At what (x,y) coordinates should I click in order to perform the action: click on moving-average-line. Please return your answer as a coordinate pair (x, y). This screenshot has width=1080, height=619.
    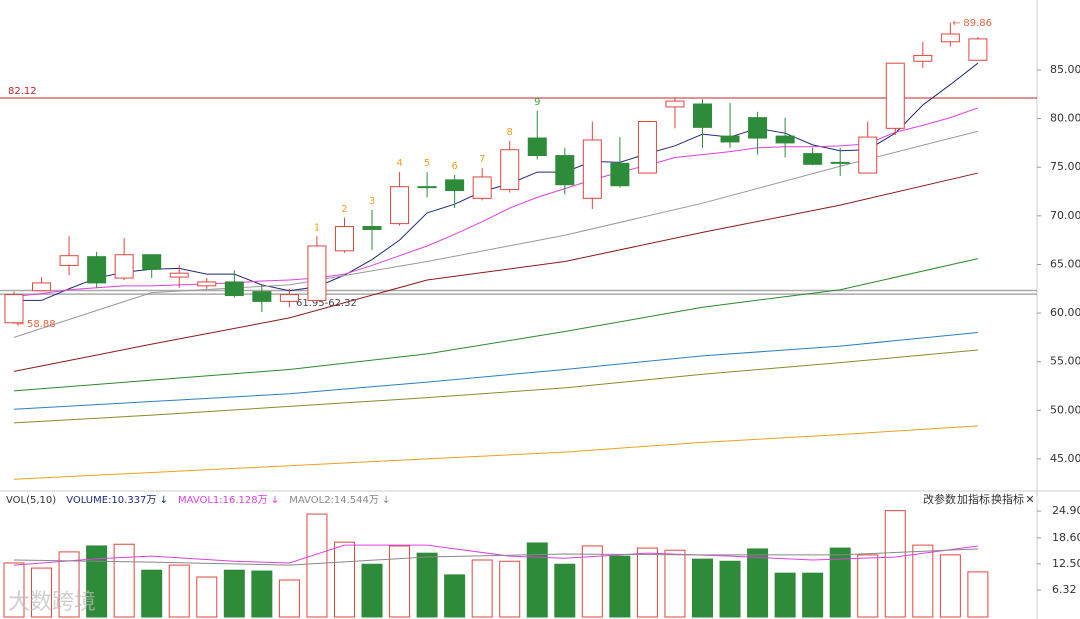
    Looking at the image, I should click on (495, 386).